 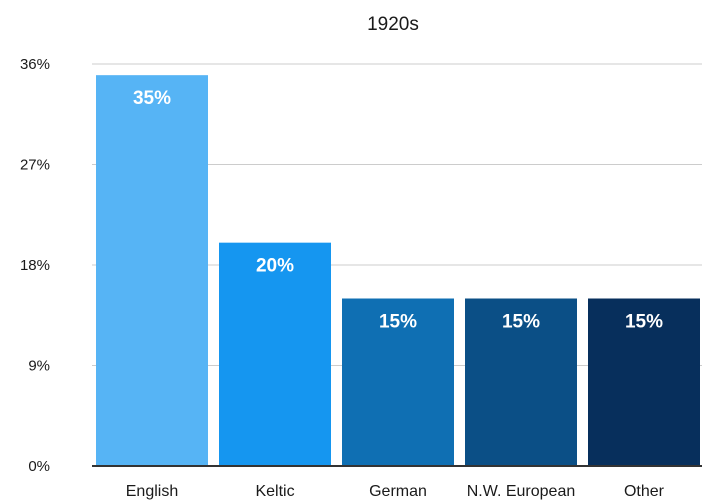 I want to click on y-tick-label: 27%, so click(x=35, y=165).